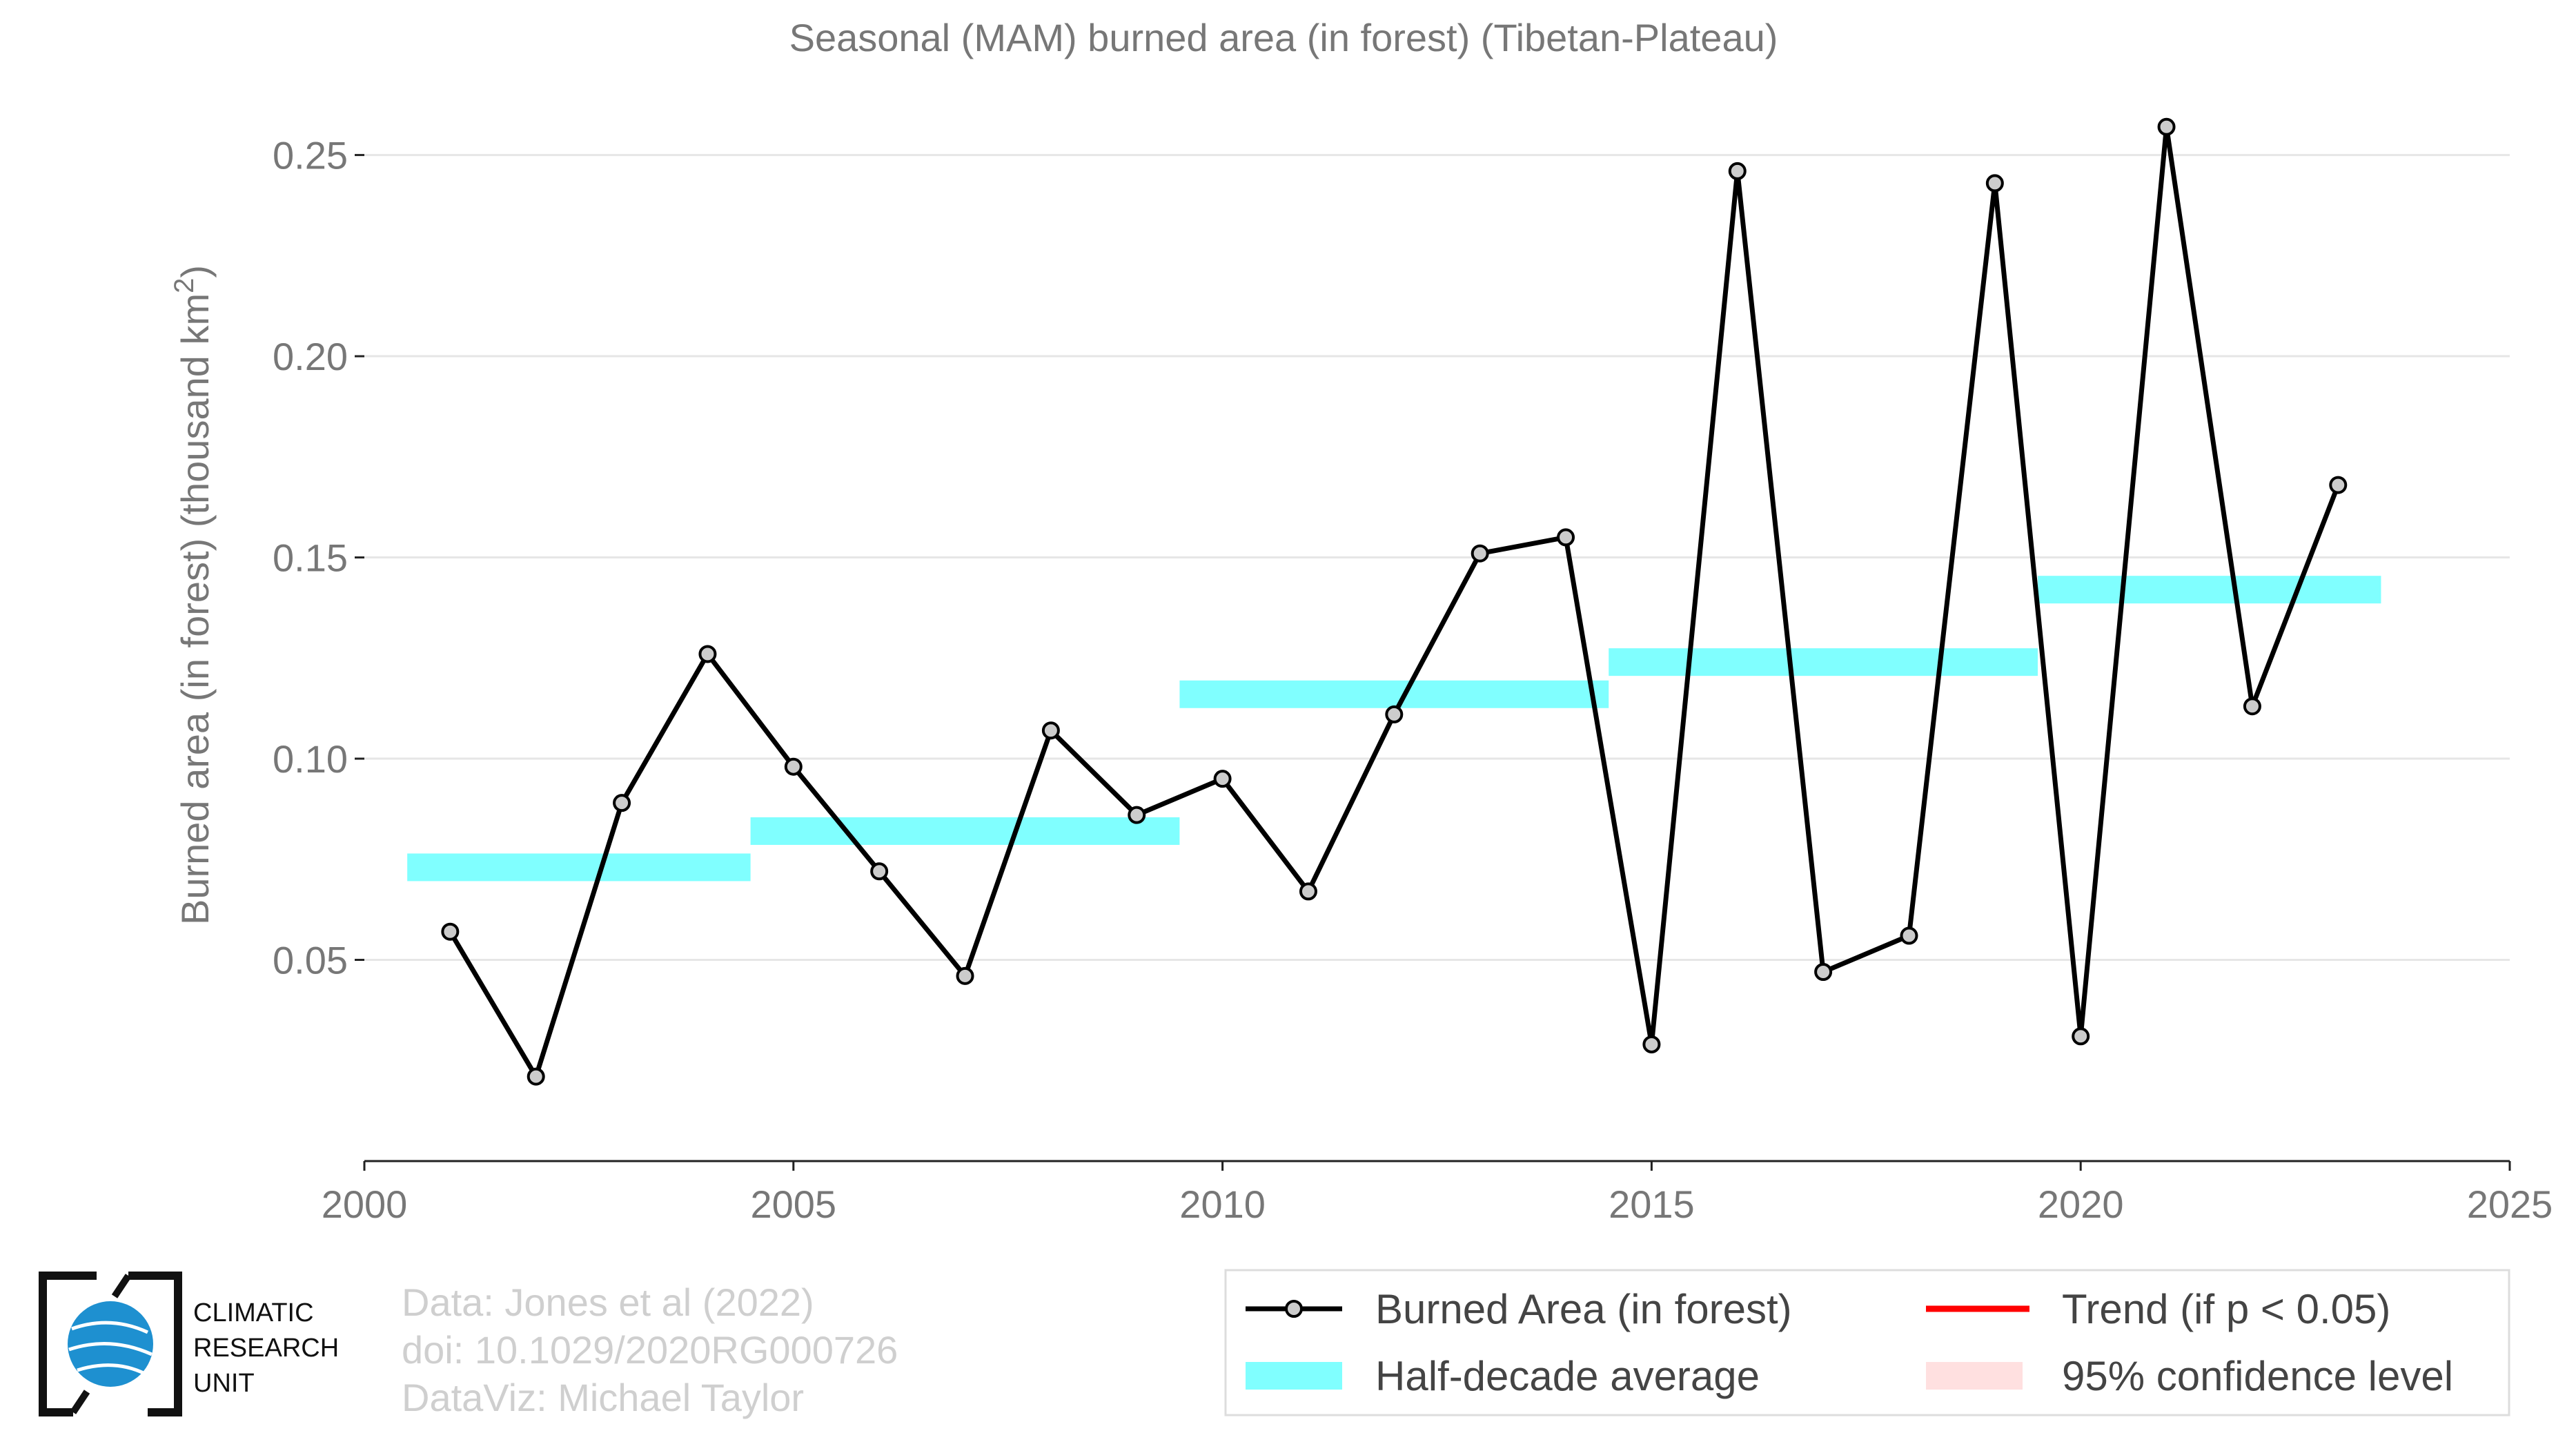 The image size is (2576, 1451). I want to click on legend-swatch-marker, so click(1294, 1309).